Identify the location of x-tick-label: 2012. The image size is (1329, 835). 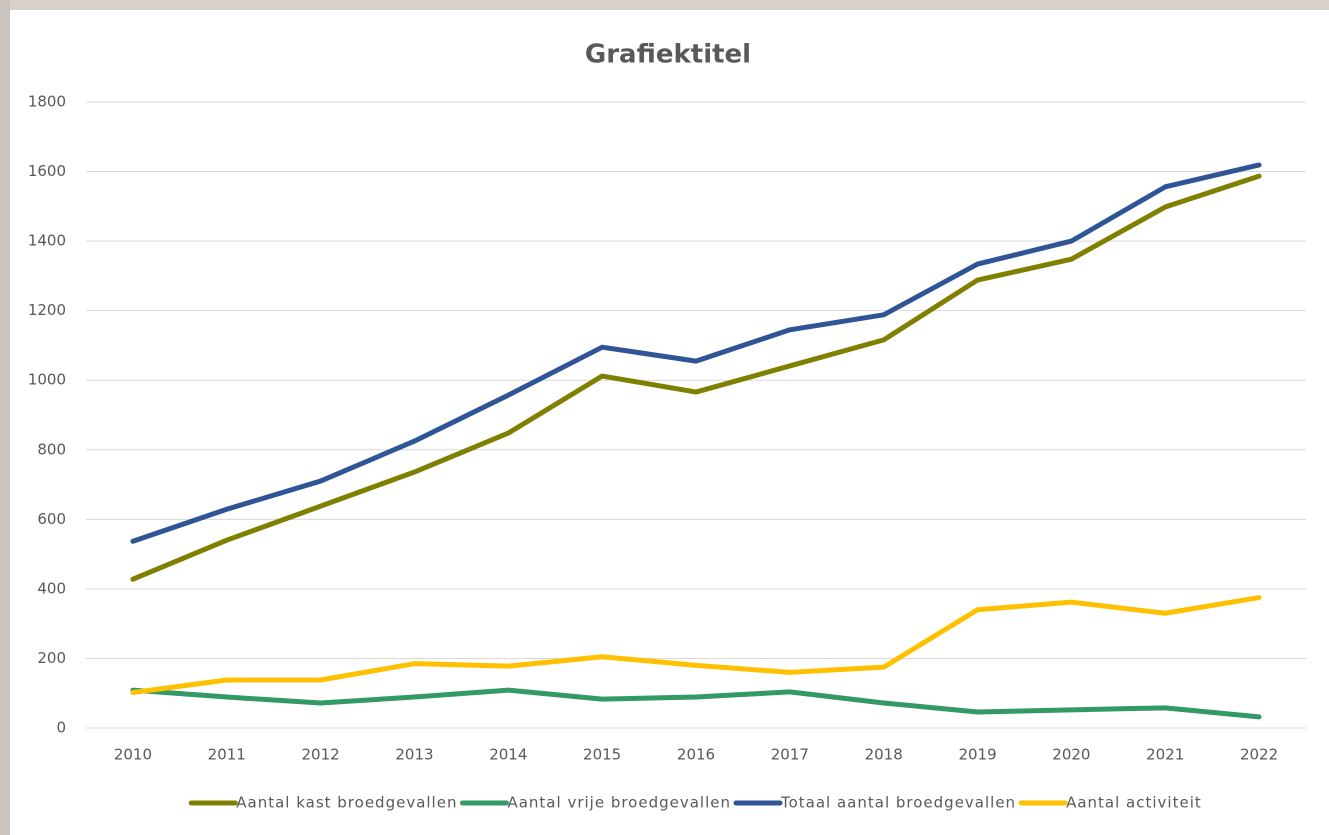
(321, 755).